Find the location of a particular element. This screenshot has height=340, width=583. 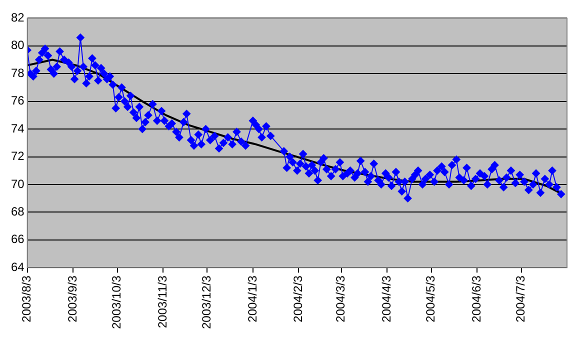

x-tick-label: 2003/12/3 is located at coordinates (207, 302).